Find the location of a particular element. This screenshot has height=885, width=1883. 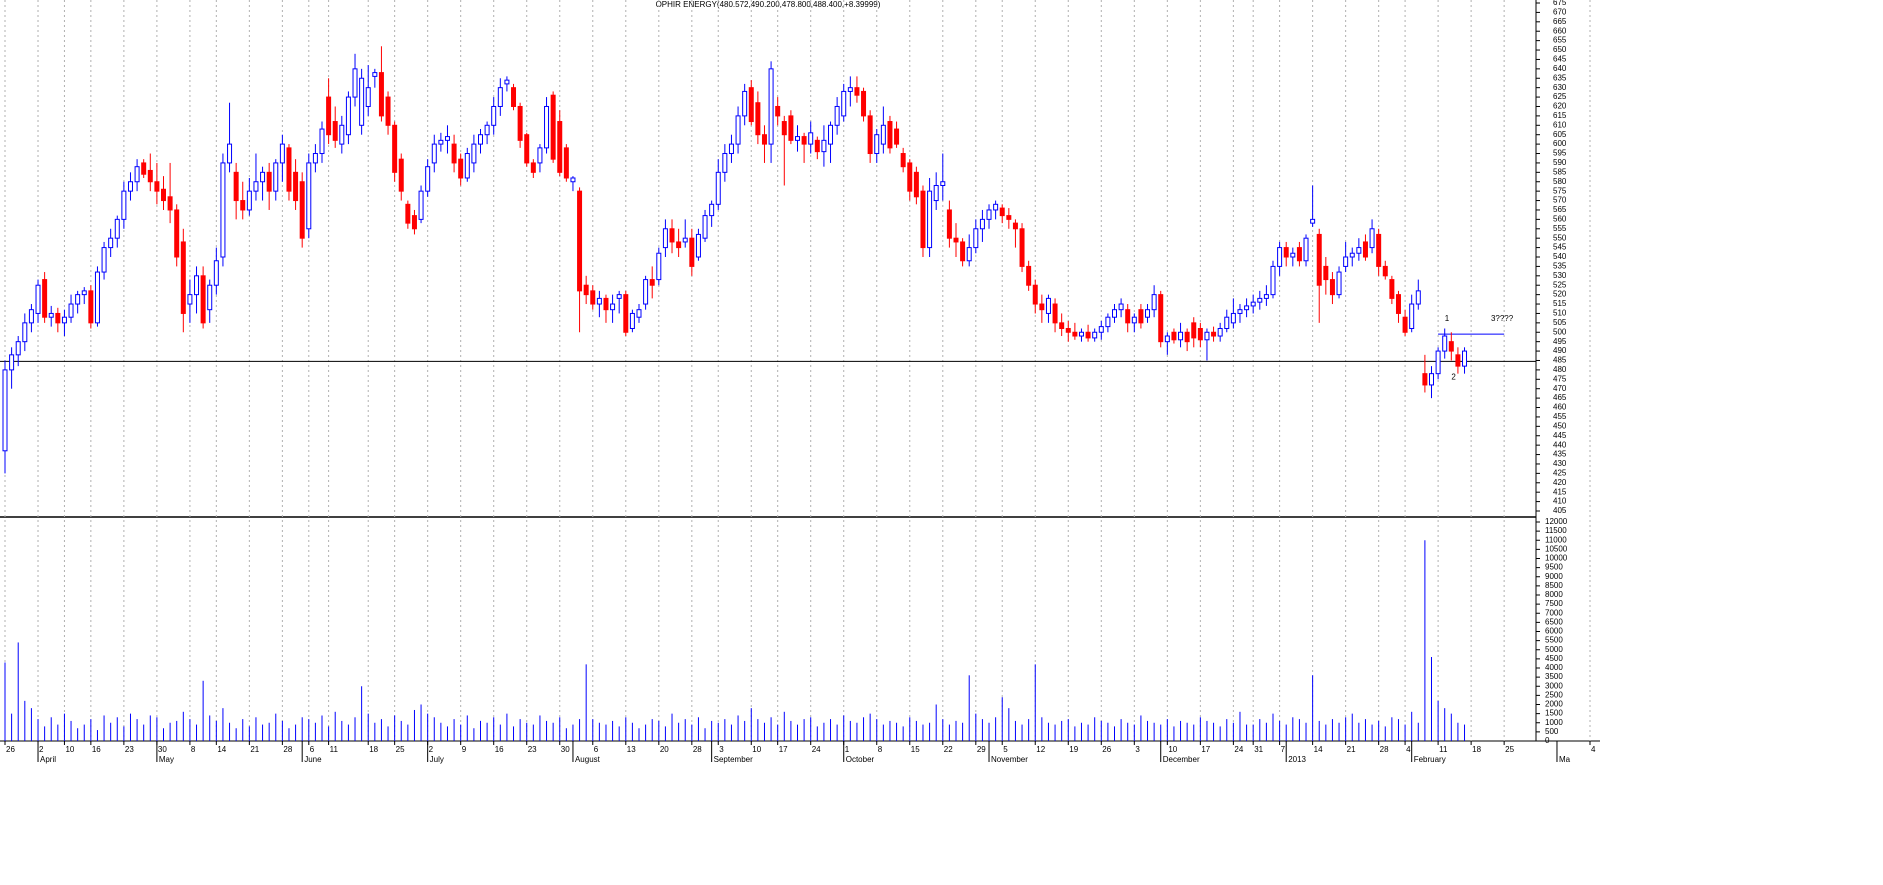

volume-tick-label: 8000 is located at coordinates (1554, 594).